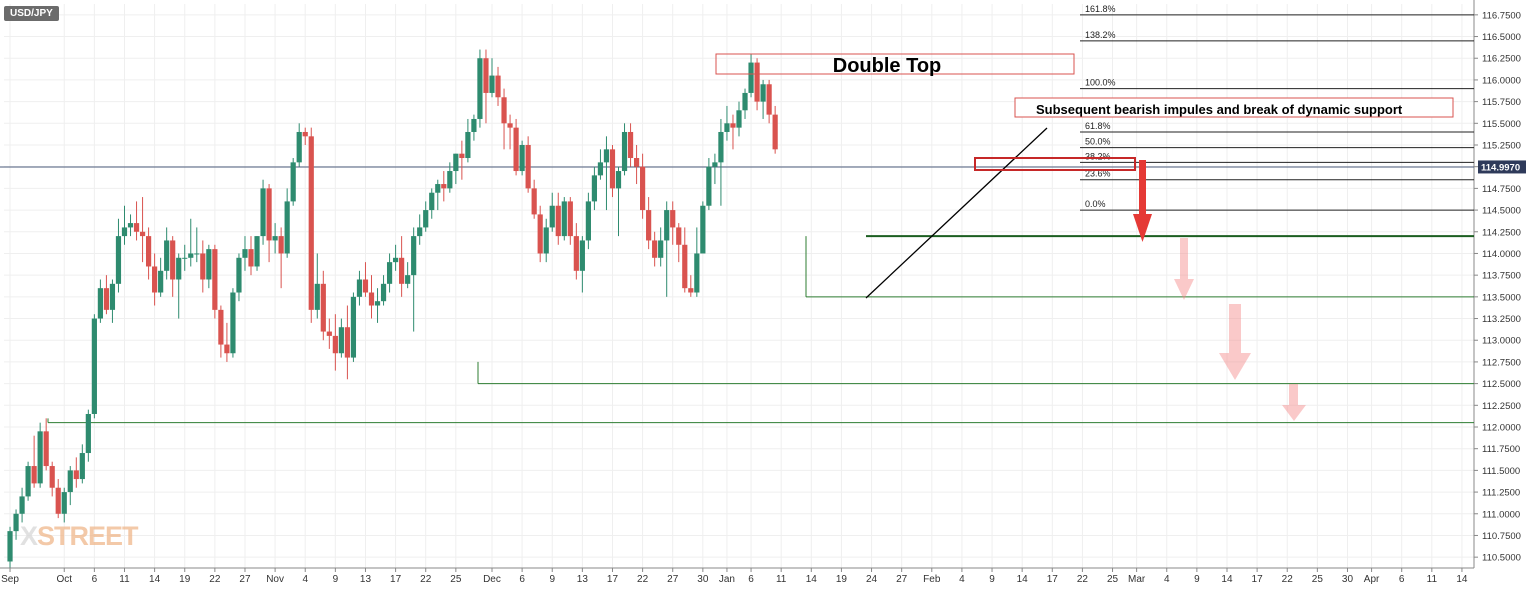 Image resolution: width=1536 pixels, height=589 pixels. Describe the element at coordinates (902, 579) in the screenshot. I see `date-tick-label: 27` at that location.